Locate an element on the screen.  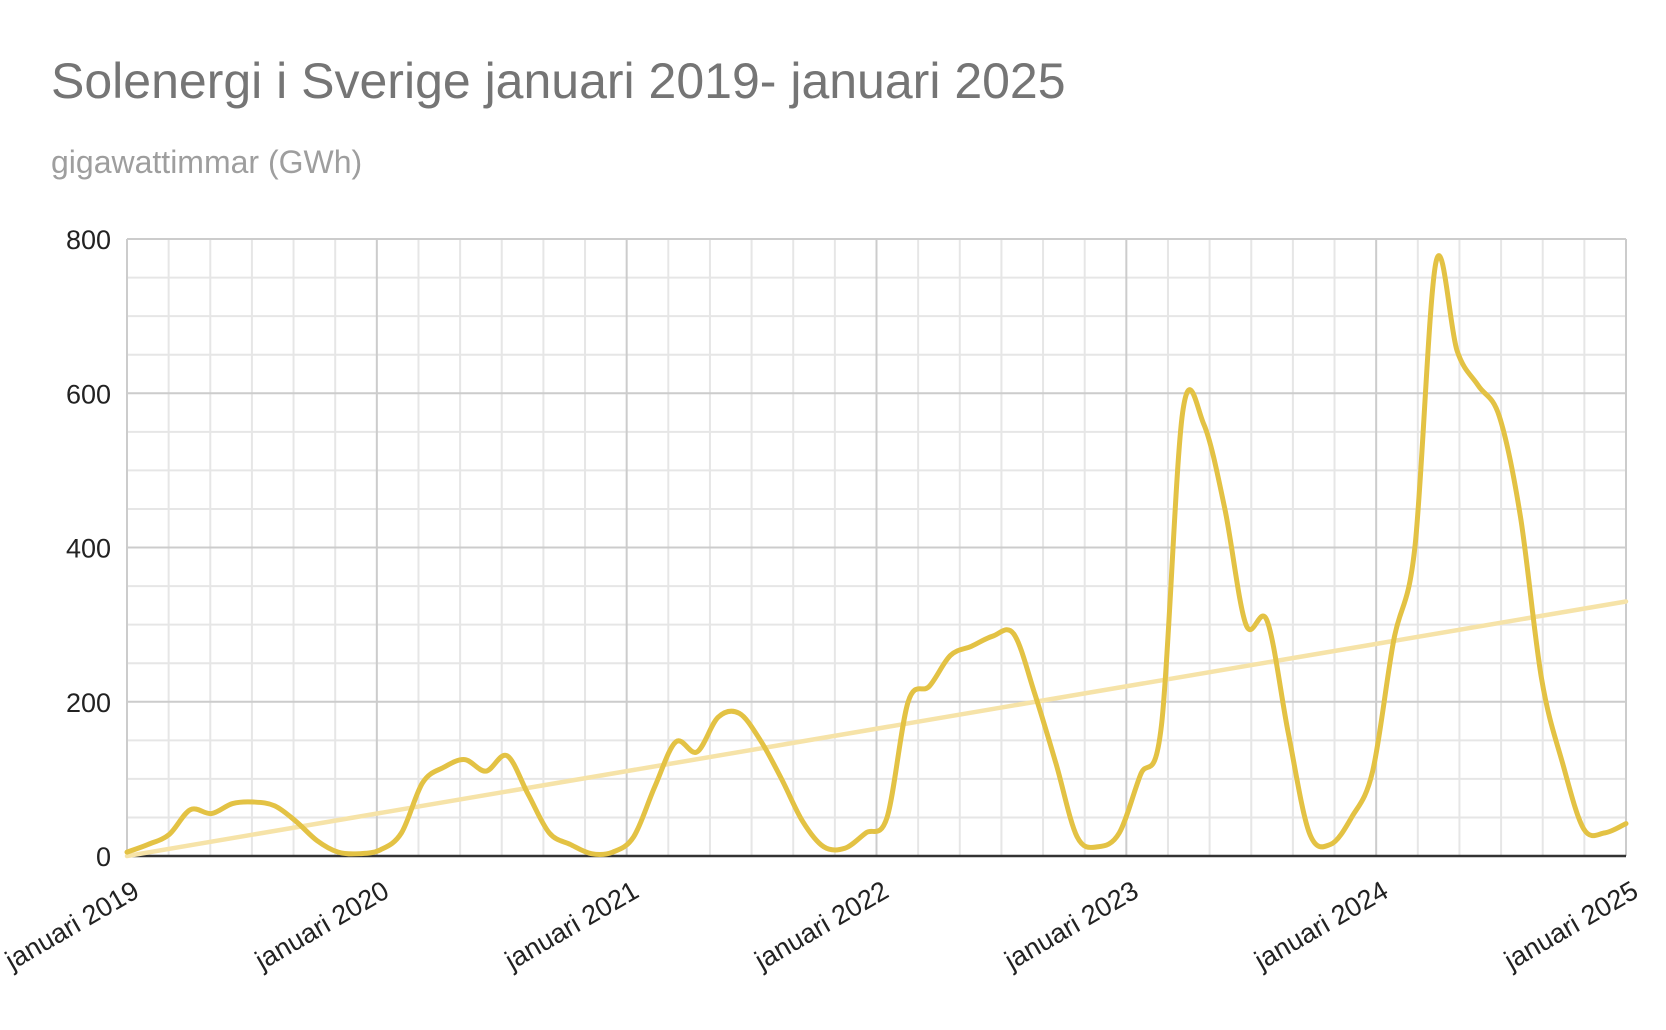
x-tick-label: januari 2023 is located at coordinates (1071, 925).